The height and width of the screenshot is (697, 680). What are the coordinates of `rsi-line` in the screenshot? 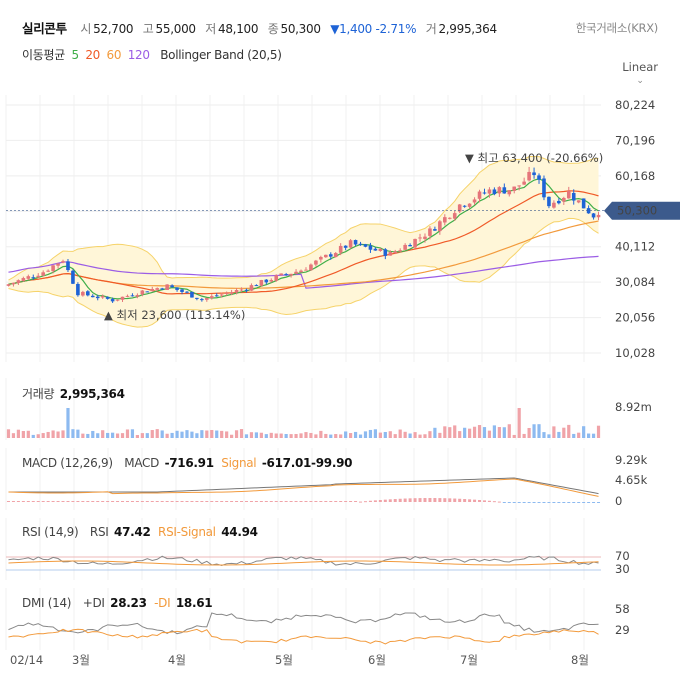 It's located at (303, 560).